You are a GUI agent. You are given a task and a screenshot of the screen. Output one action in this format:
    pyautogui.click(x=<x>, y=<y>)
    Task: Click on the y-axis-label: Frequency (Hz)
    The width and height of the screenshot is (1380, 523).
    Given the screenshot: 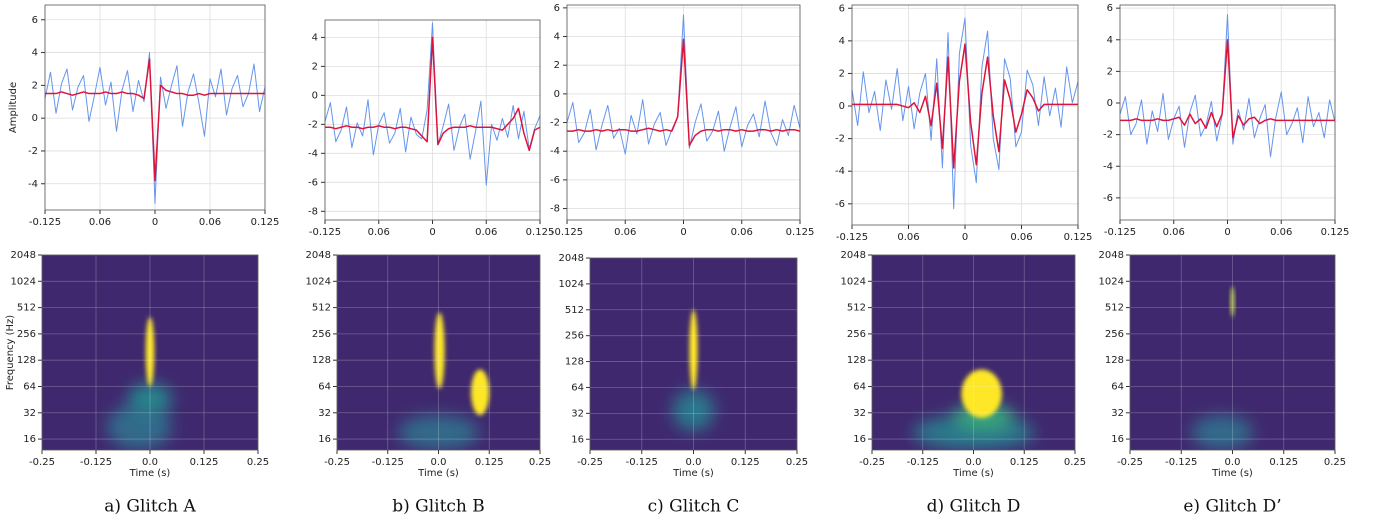 What is the action you would take?
    pyautogui.click(x=10, y=353)
    